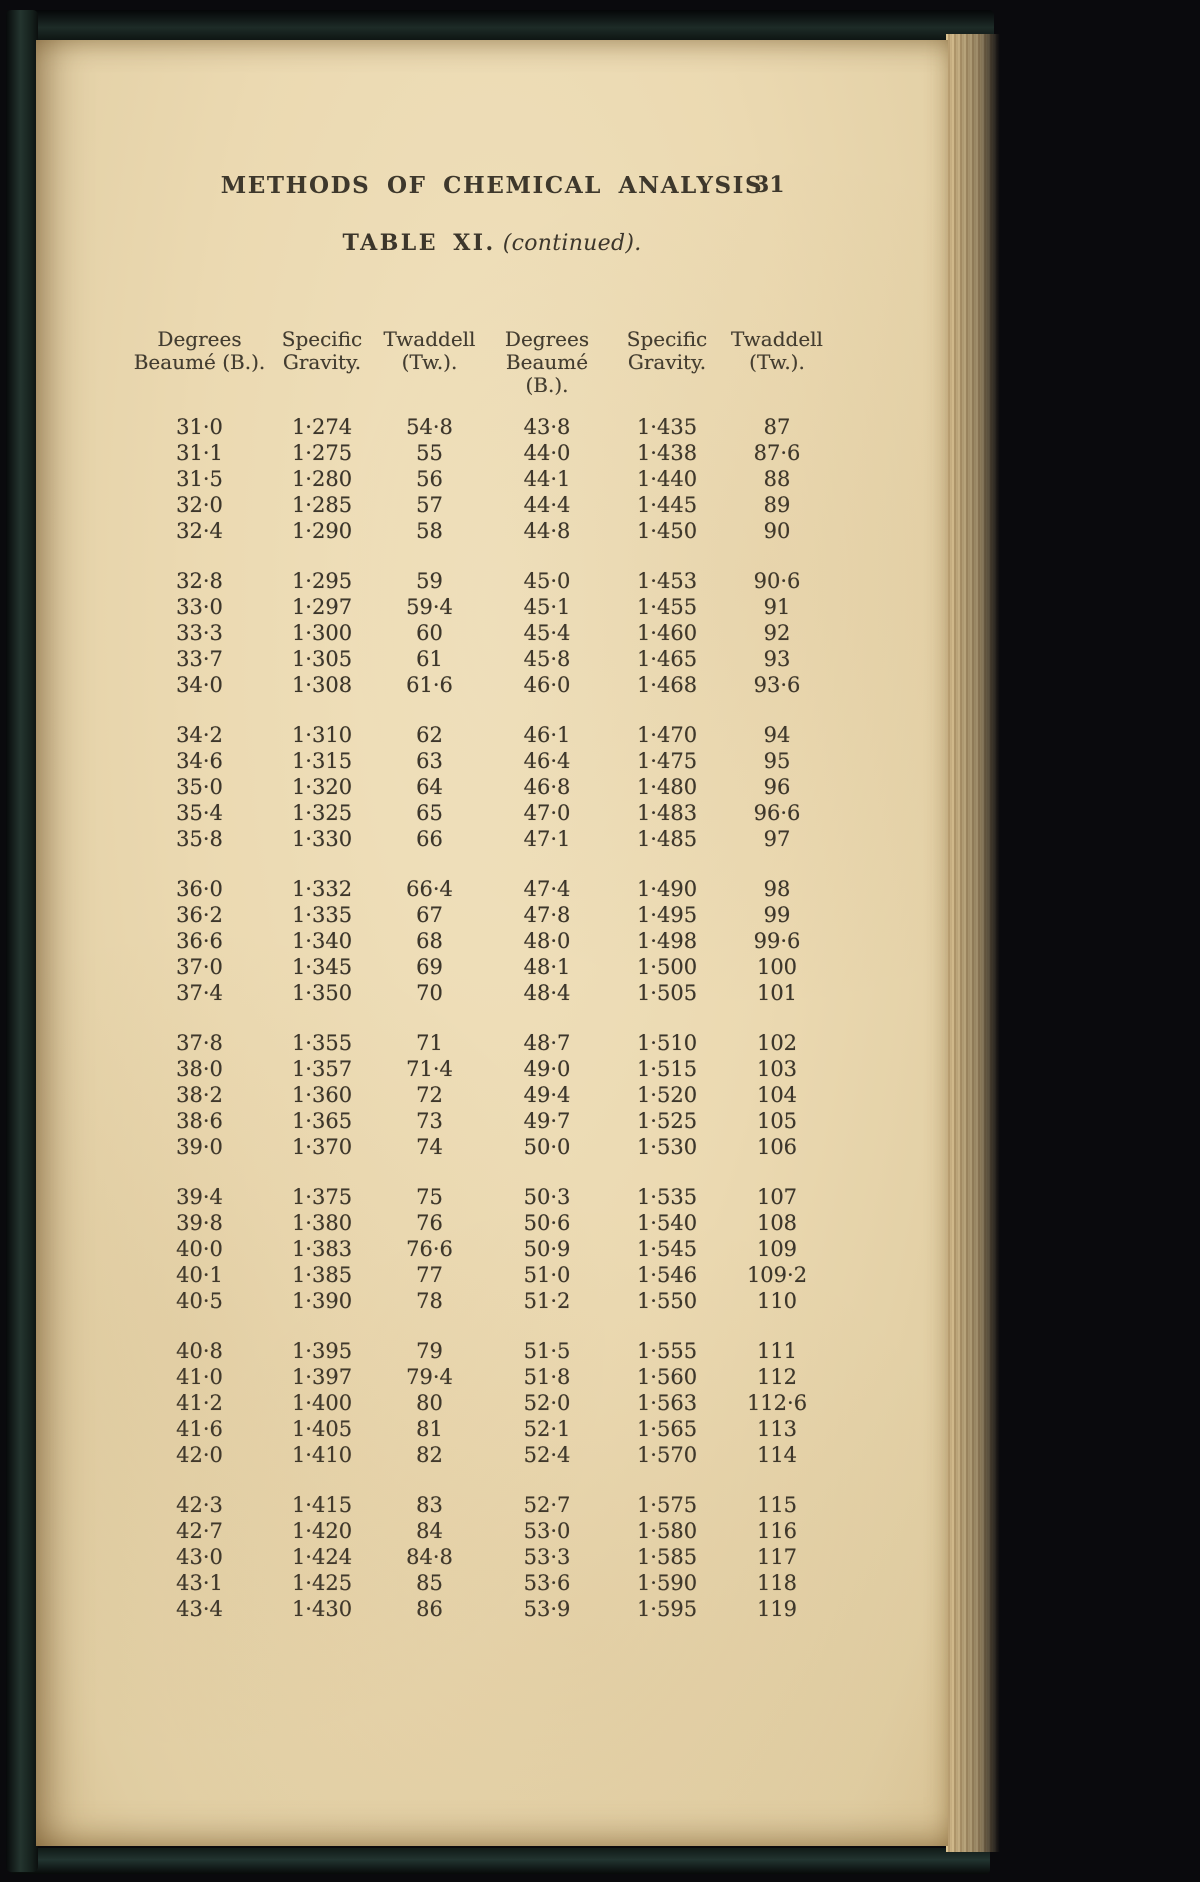 This screenshot has height=1882, width=1200. I want to click on table-row: 41·0 1·397 79·4 51·8 1·560 112, so click(482, 1377).